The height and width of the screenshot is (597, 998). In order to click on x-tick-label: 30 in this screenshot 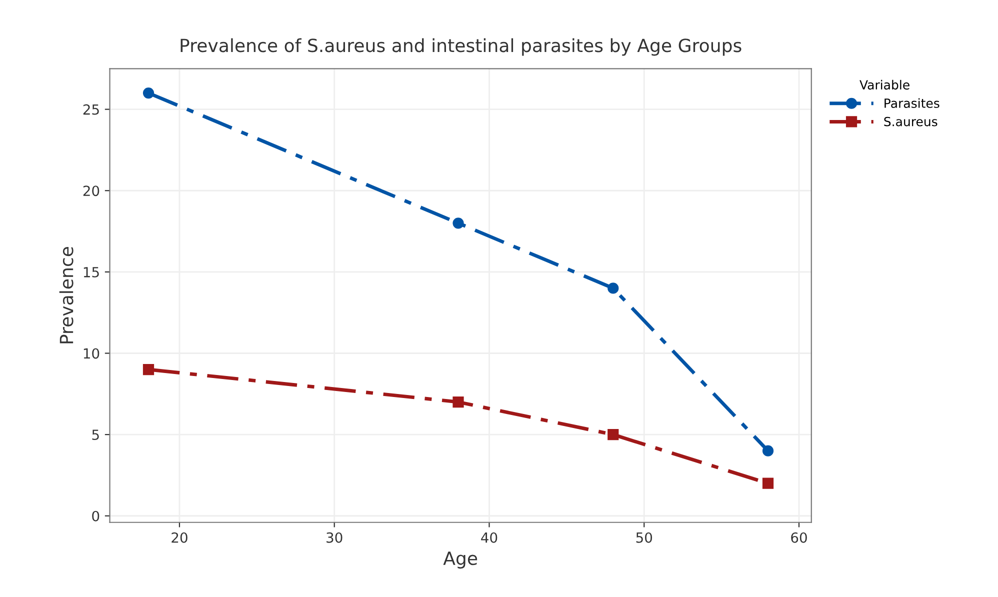, I will do `click(334, 537)`.